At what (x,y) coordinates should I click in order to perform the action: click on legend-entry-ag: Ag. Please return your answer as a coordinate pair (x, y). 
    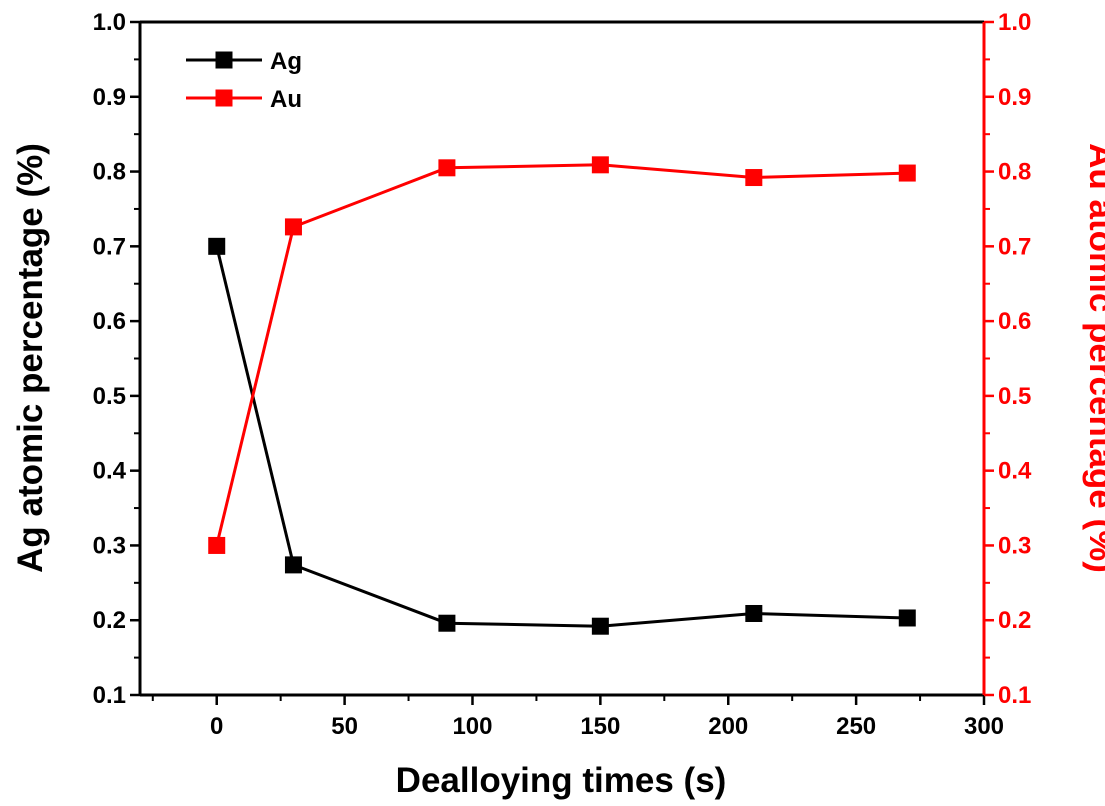
    Looking at the image, I should click on (244, 61).